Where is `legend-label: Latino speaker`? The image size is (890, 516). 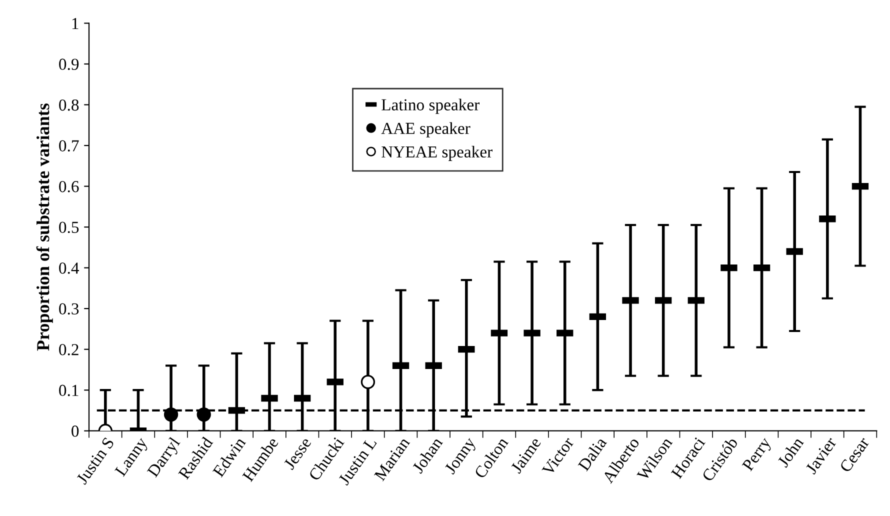 legend-label: Latino speaker is located at coordinates (431, 106).